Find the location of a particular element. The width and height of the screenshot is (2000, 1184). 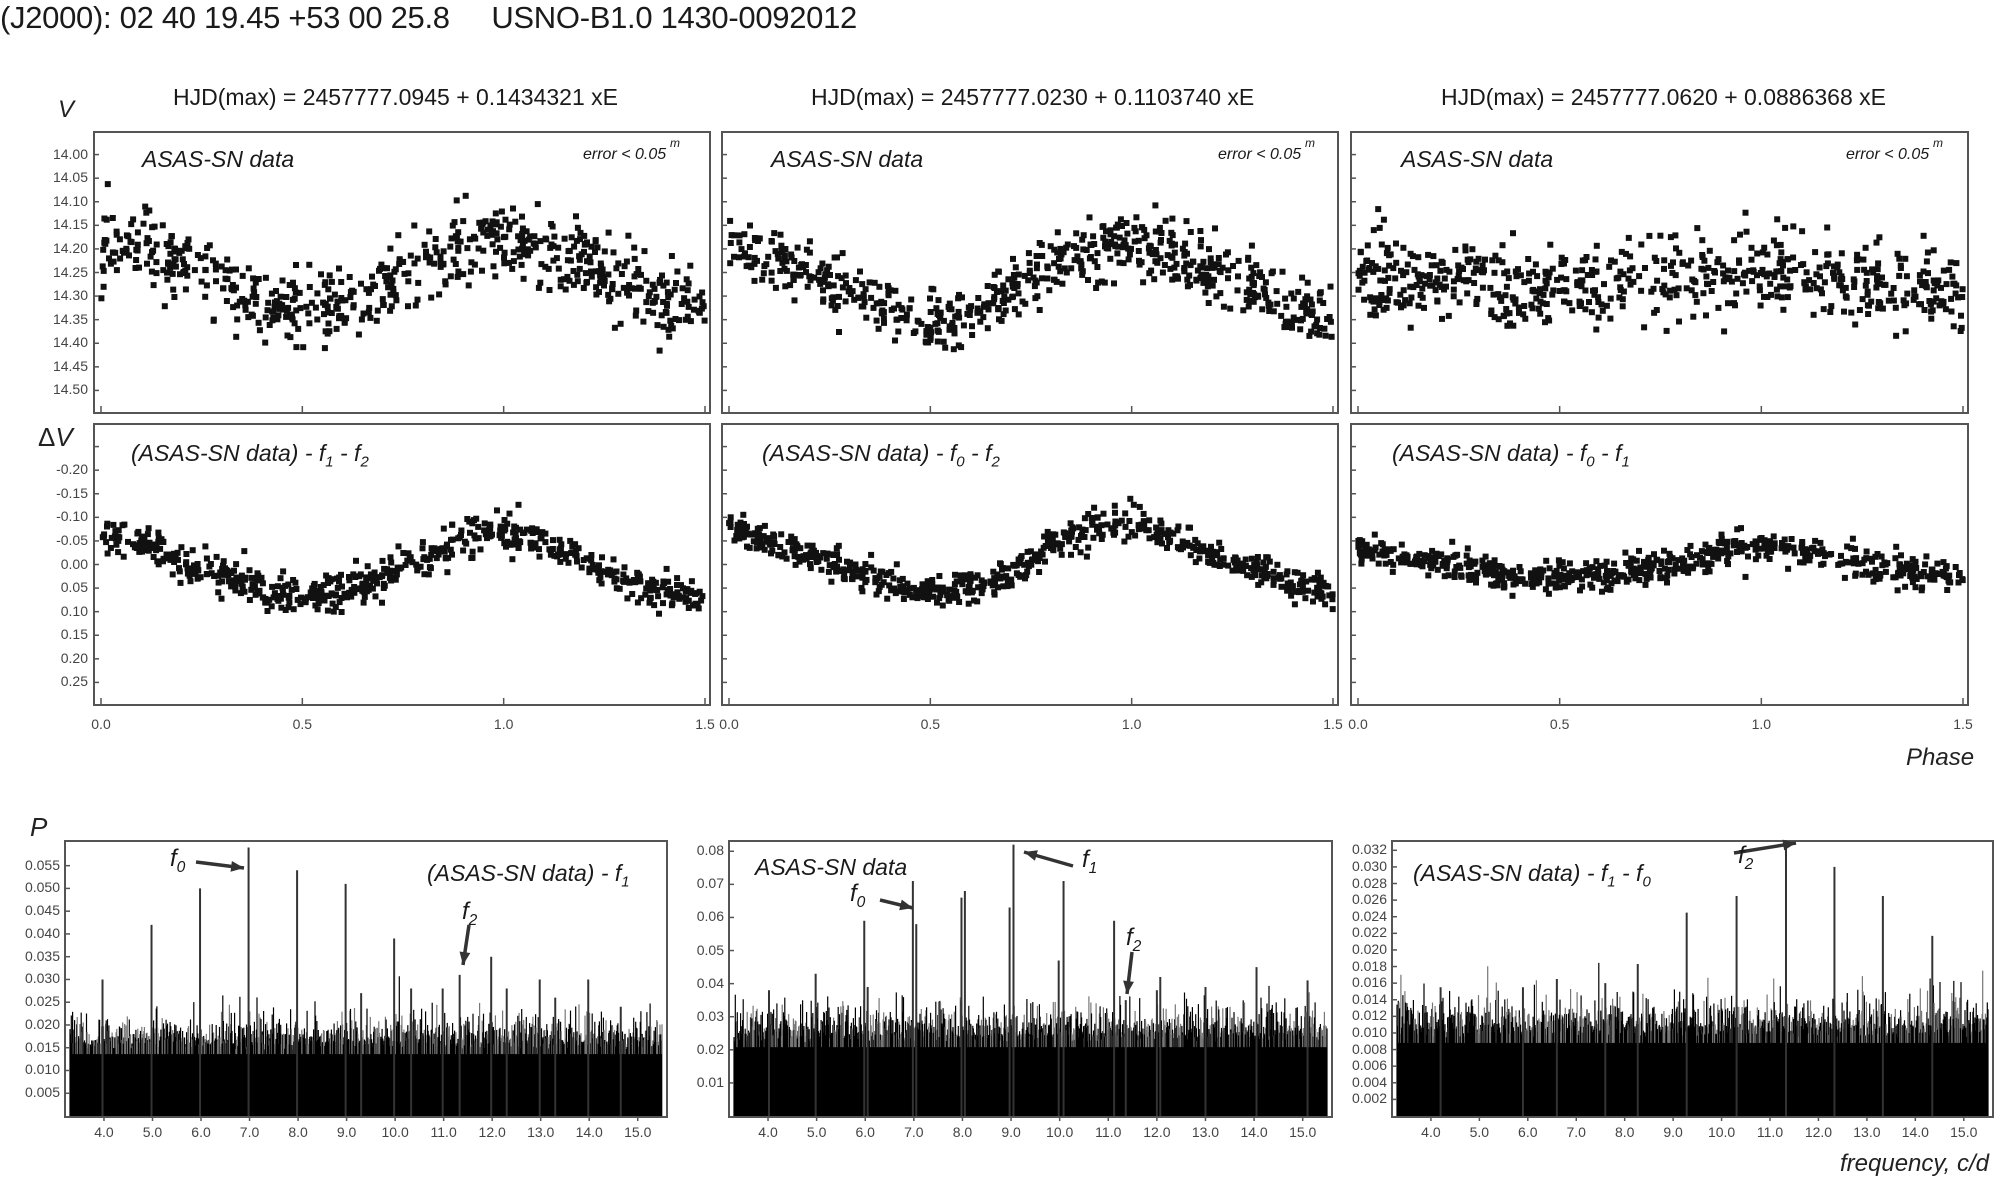

peak-label-f2-p2: f2 is located at coordinates (1134, 939).